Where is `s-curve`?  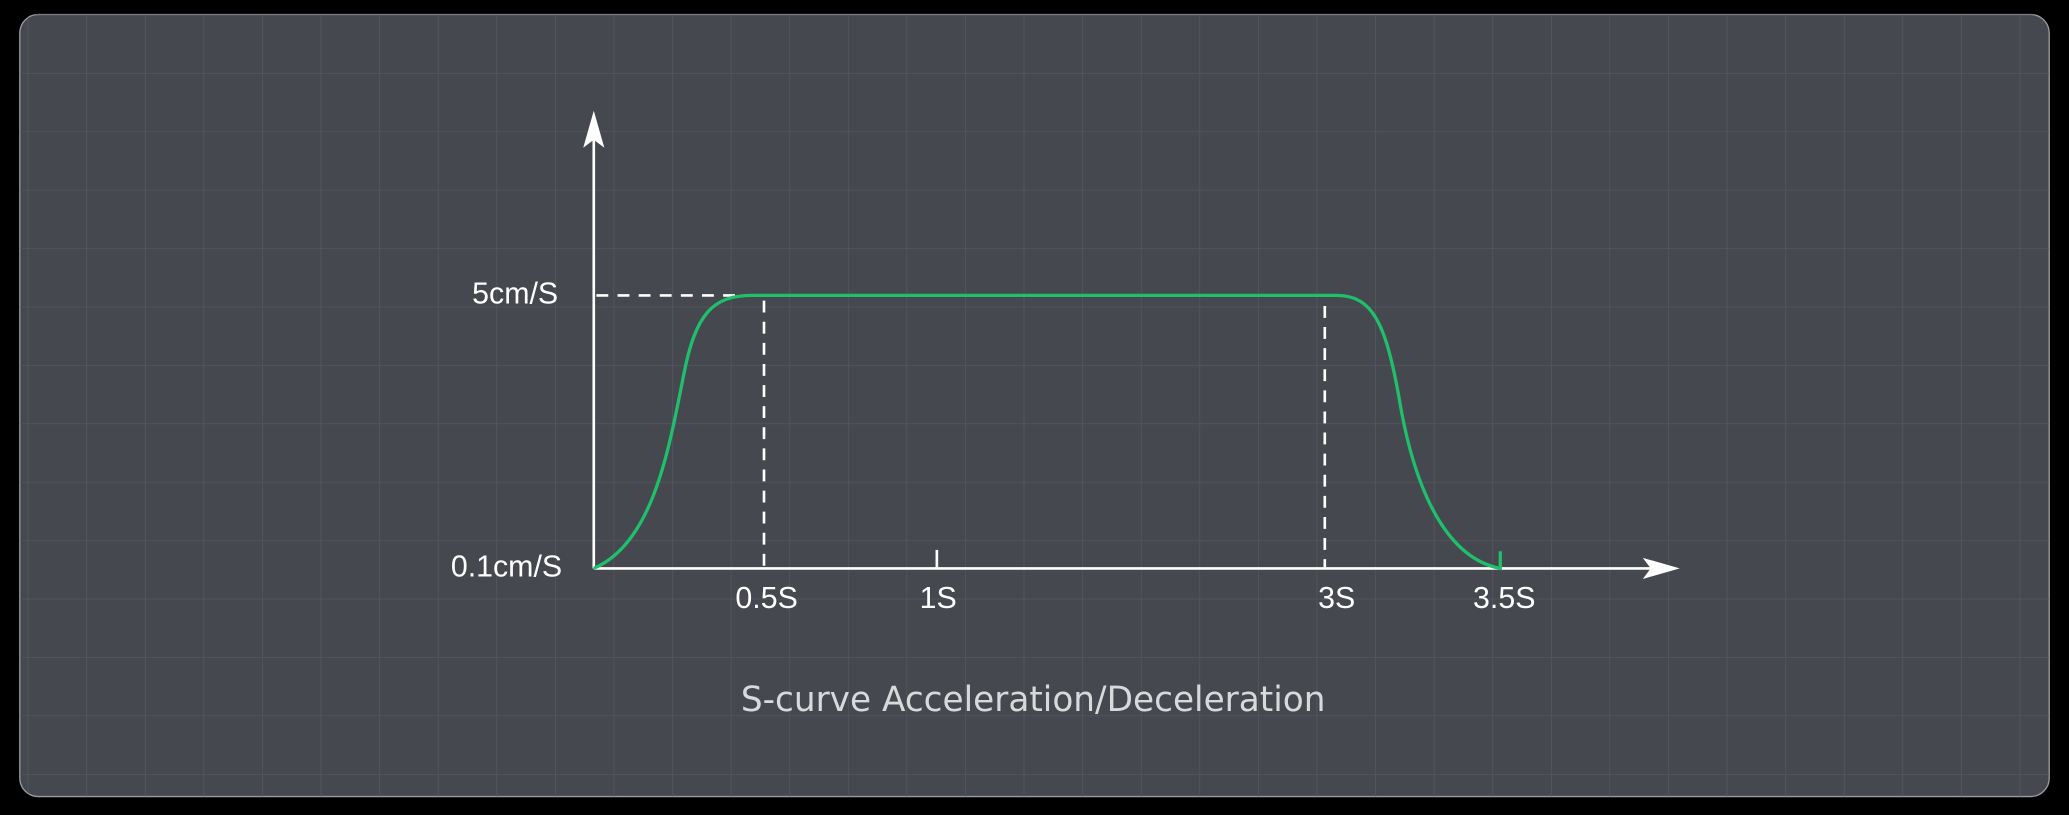 s-curve is located at coordinates (1047, 432).